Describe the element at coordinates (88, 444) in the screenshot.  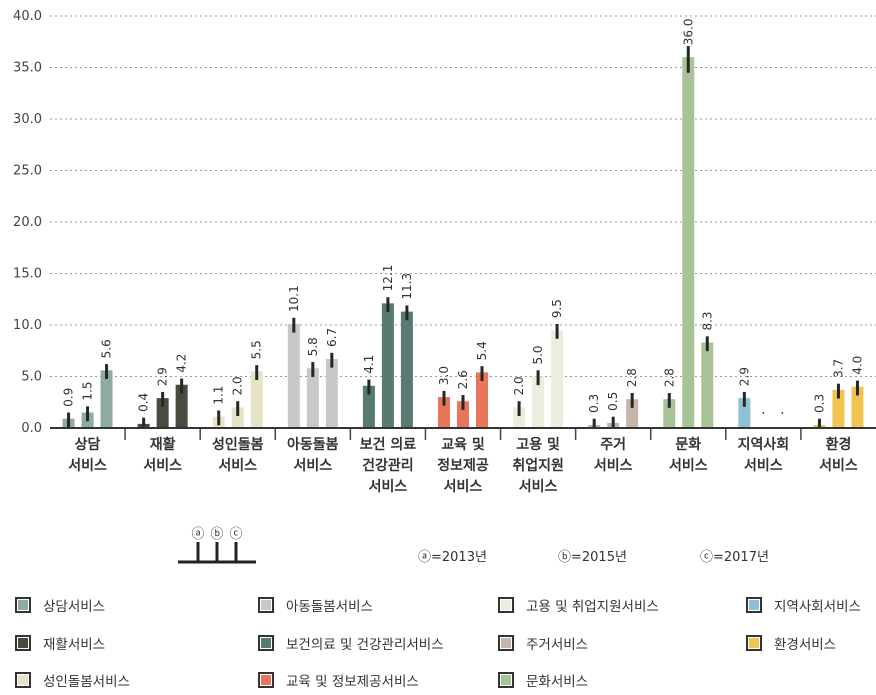
I see `category-label: 상담` at that location.